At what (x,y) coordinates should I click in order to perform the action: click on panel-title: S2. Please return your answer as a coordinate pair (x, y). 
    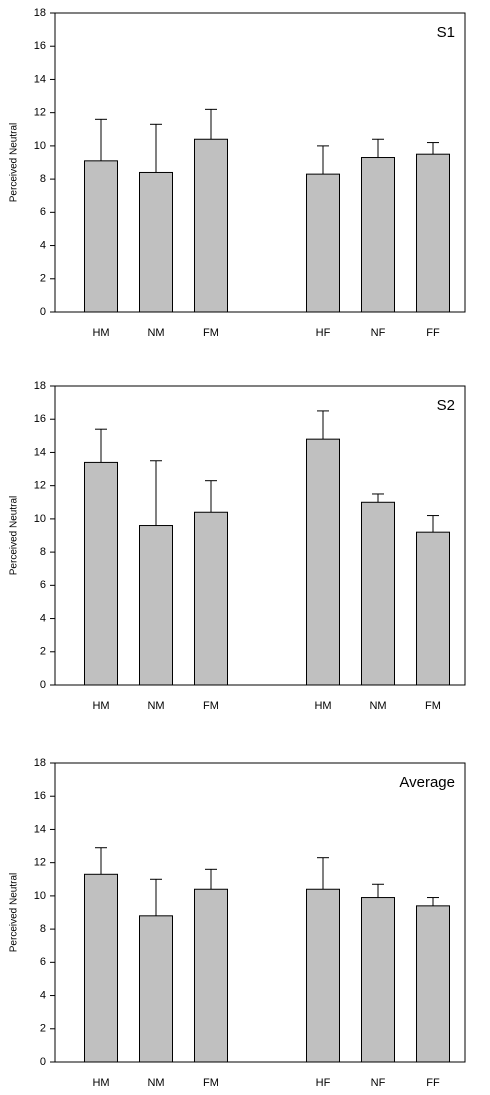
    Looking at the image, I should click on (446, 405).